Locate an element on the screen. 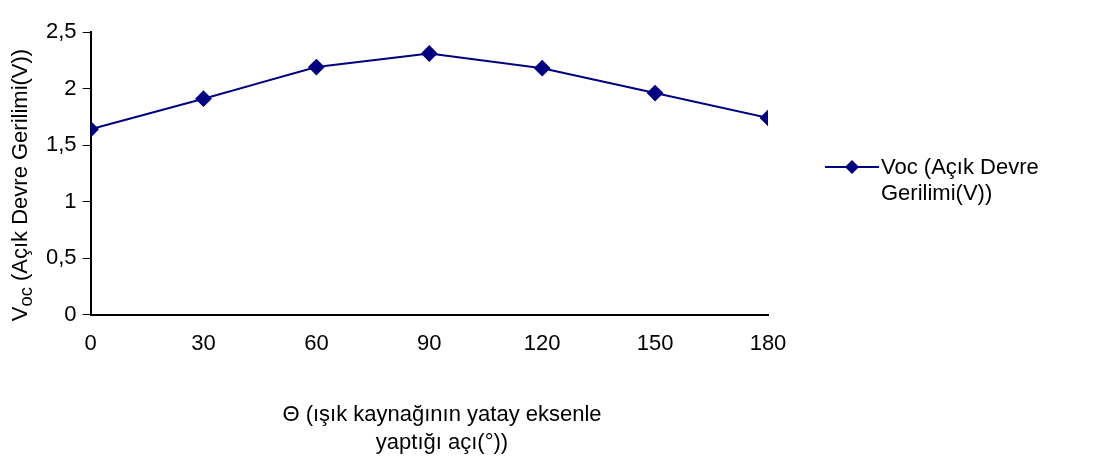  y-tick-label: 0 is located at coordinates (70, 313).